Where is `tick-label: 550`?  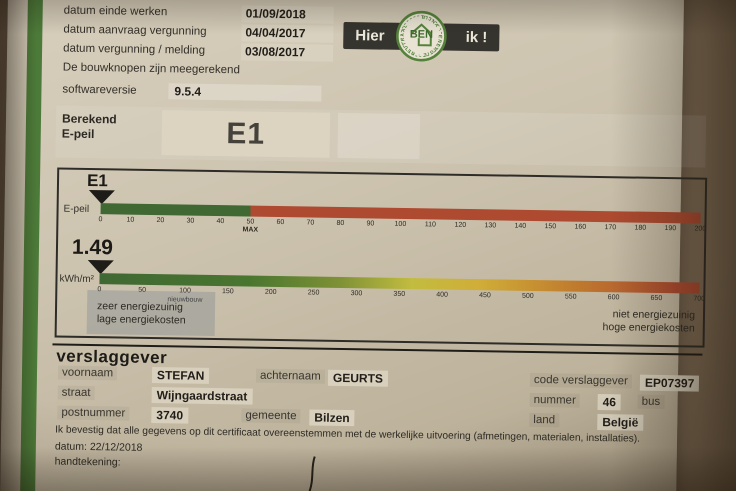 tick-label: 550 is located at coordinates (570, 297).